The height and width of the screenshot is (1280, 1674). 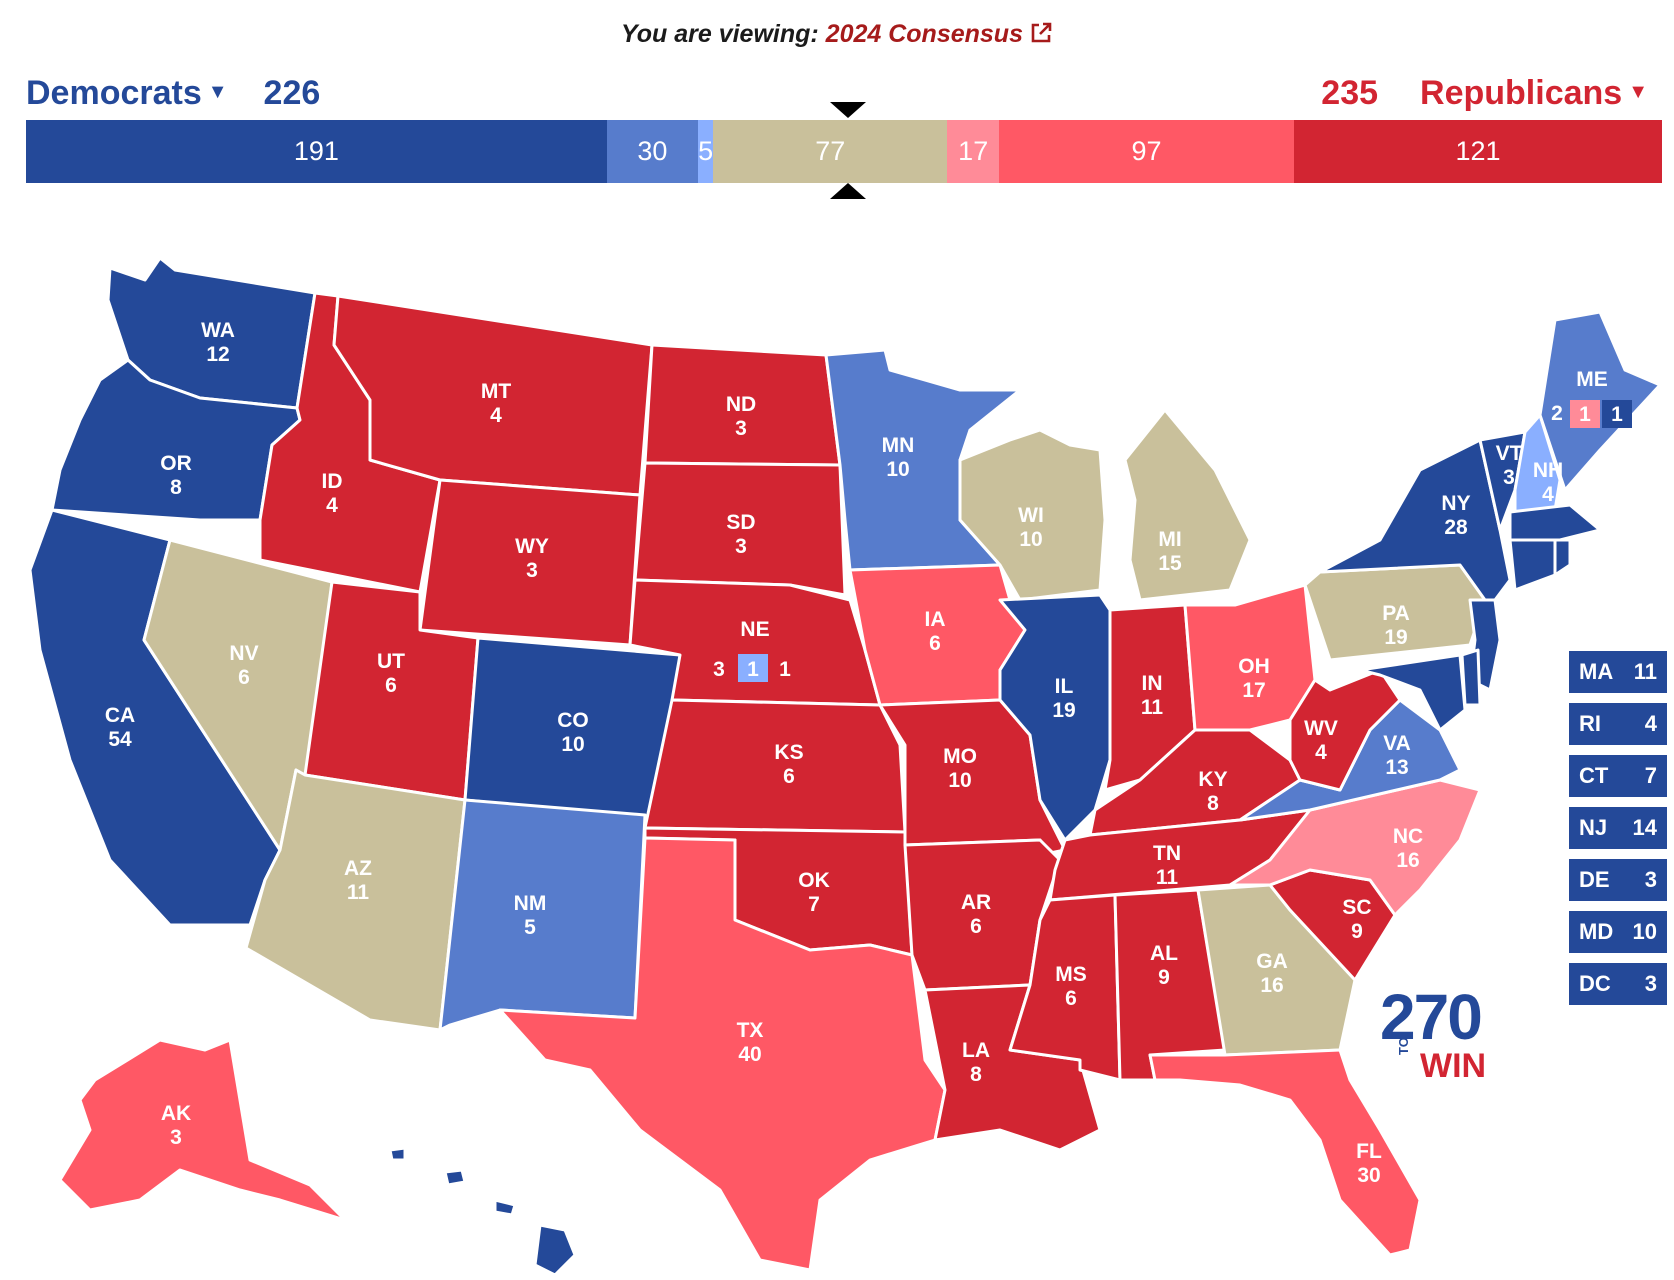 I want to click on republicans-header: 235 Republicans ▼, so click(x=1484, y=93).